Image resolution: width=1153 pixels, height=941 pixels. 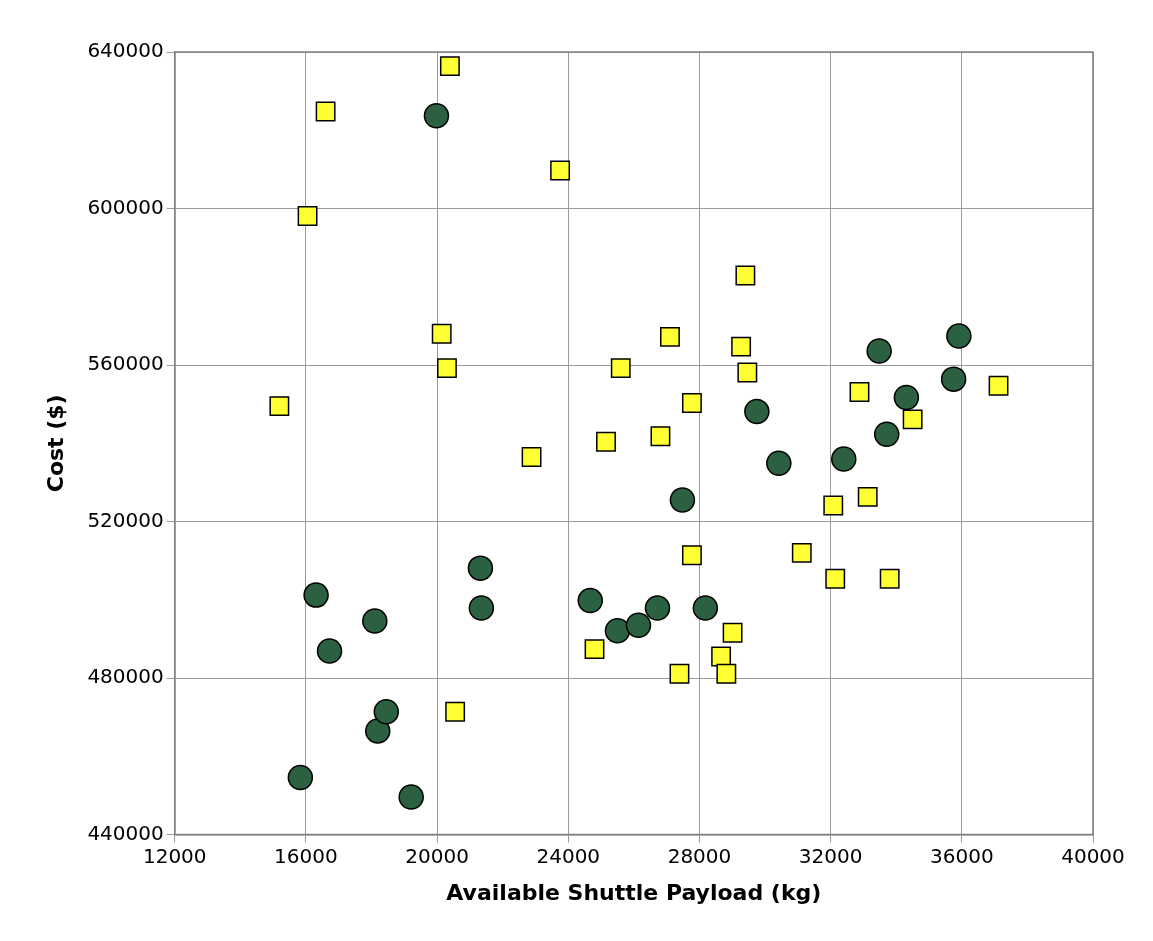 I want to click on x-tick-label: 40000, so click(x=1093, y=855).